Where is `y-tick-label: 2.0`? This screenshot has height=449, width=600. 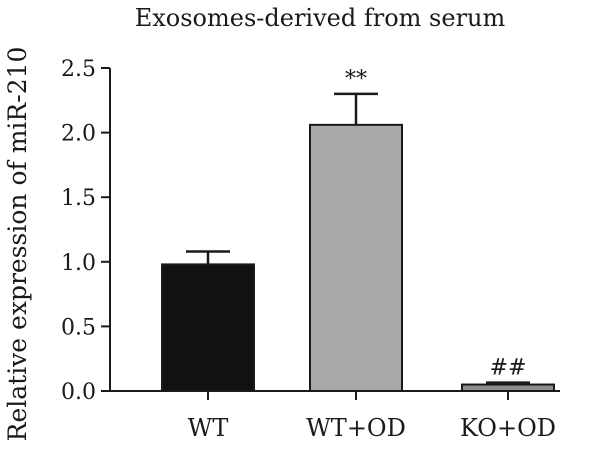 y-tick-label: 2.0 is located at coordinates (78, 134).